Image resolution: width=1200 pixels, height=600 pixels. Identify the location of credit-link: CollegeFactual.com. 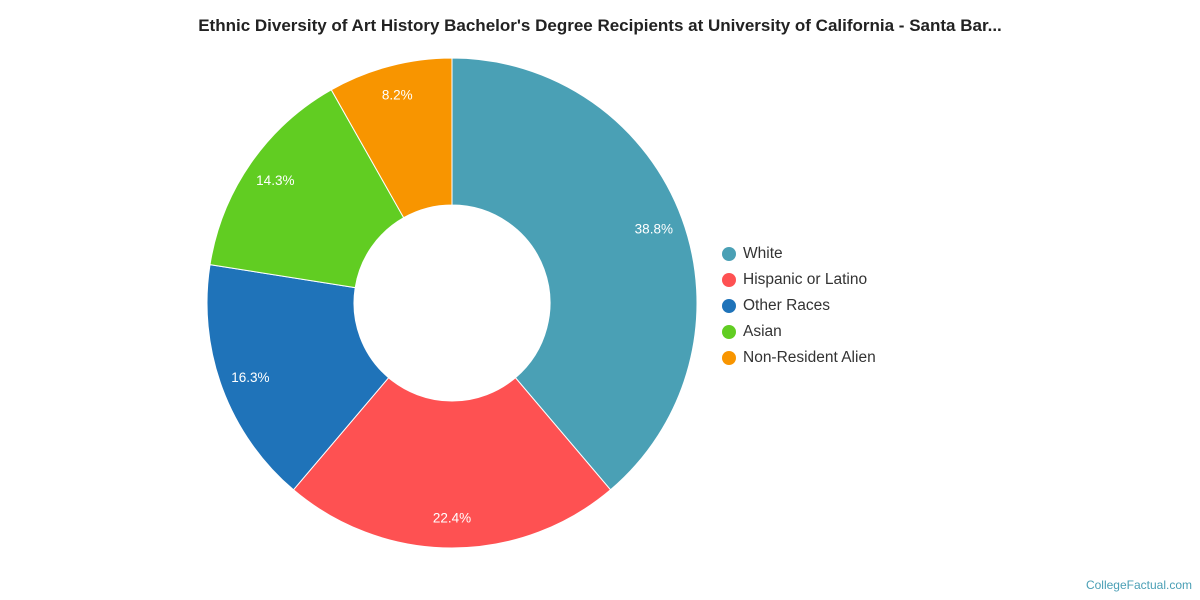
(1138, 585).